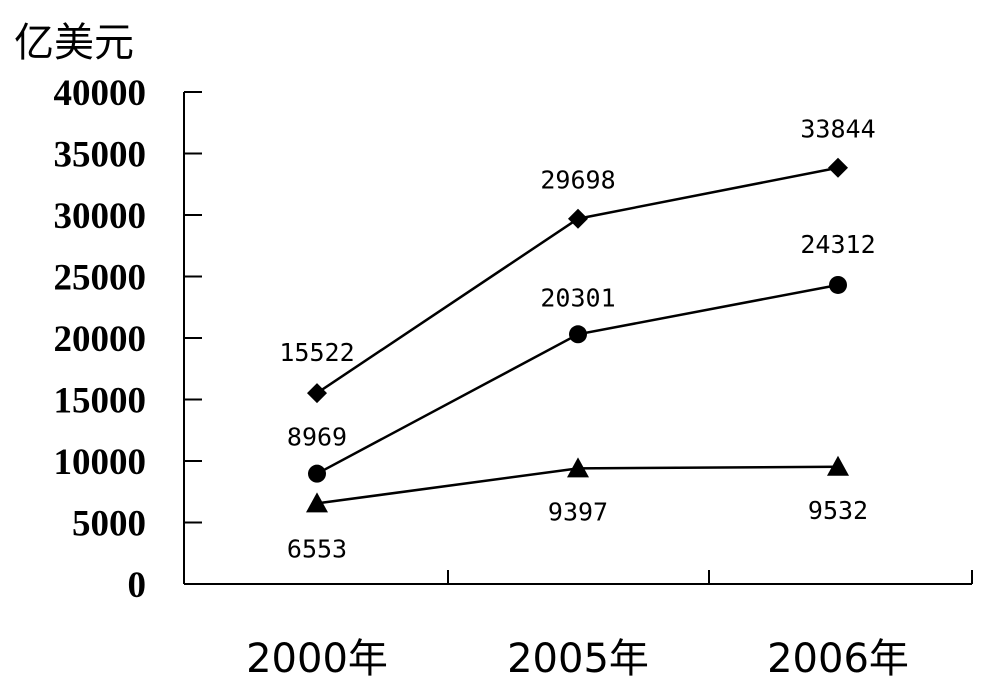 The image size is (984, 687). Describe the element at coordinates (837, 244) in the screenshot. I see `data-label: 24312` at that location.